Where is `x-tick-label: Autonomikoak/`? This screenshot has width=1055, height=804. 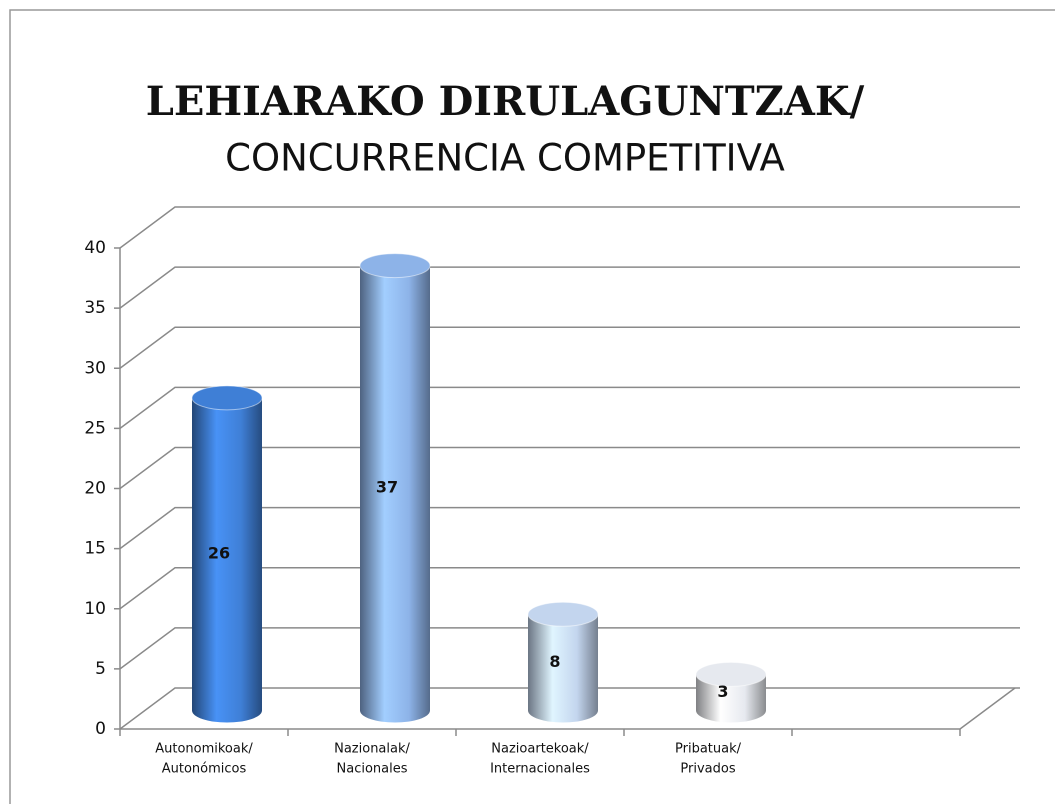 x-tick-label: Autonomikoak/ is located at coordinates (204, 749).